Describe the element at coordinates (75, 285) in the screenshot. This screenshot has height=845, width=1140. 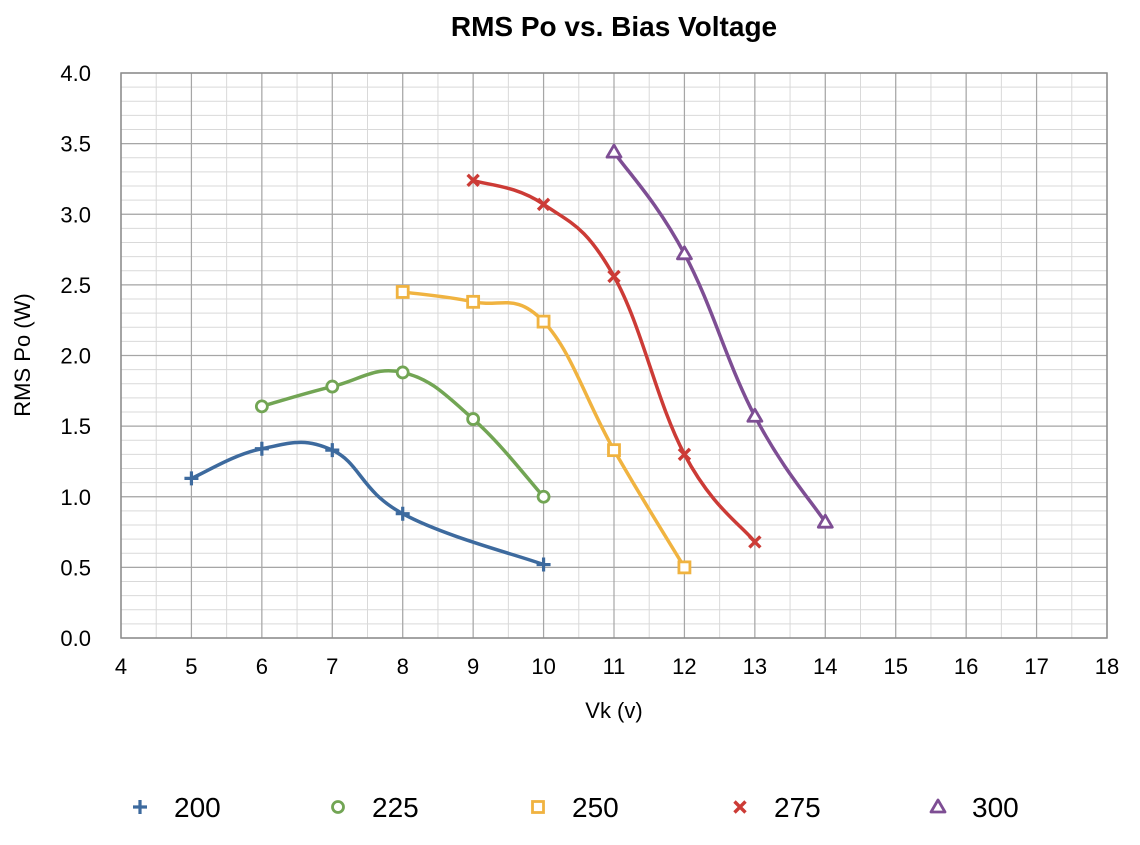
I see `y-tick-label: 2.5` at that location.